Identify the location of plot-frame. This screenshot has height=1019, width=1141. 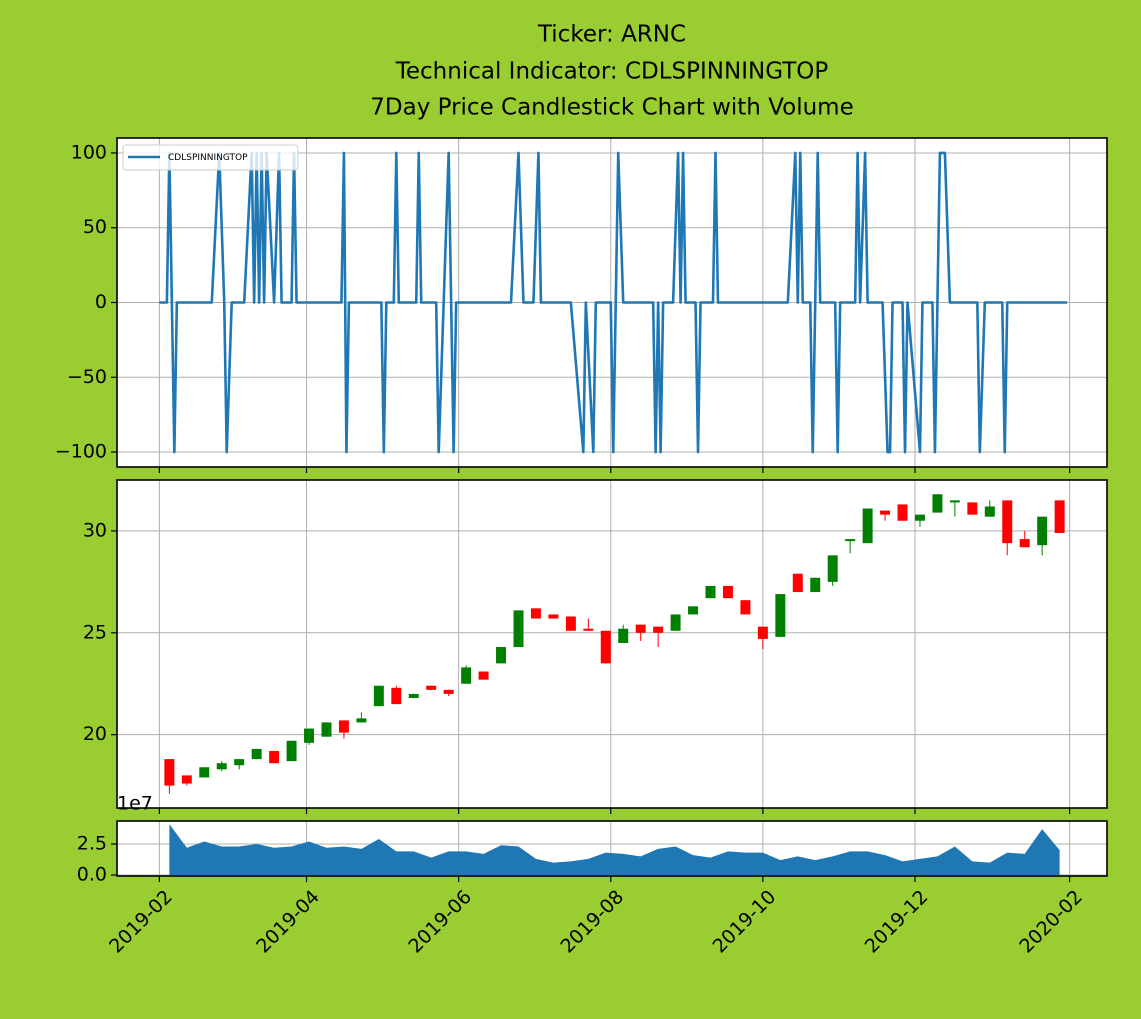
(612, 848).